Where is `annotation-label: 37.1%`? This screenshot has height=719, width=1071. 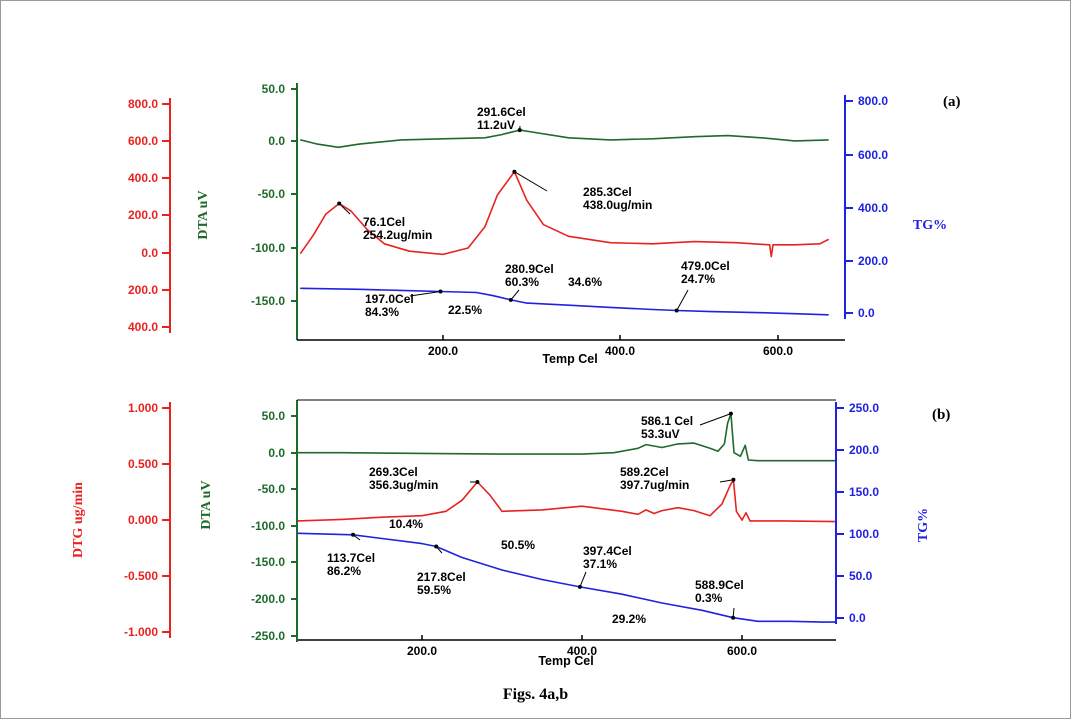 annotation-label: 37.1% is located at coordinates (600, 564).